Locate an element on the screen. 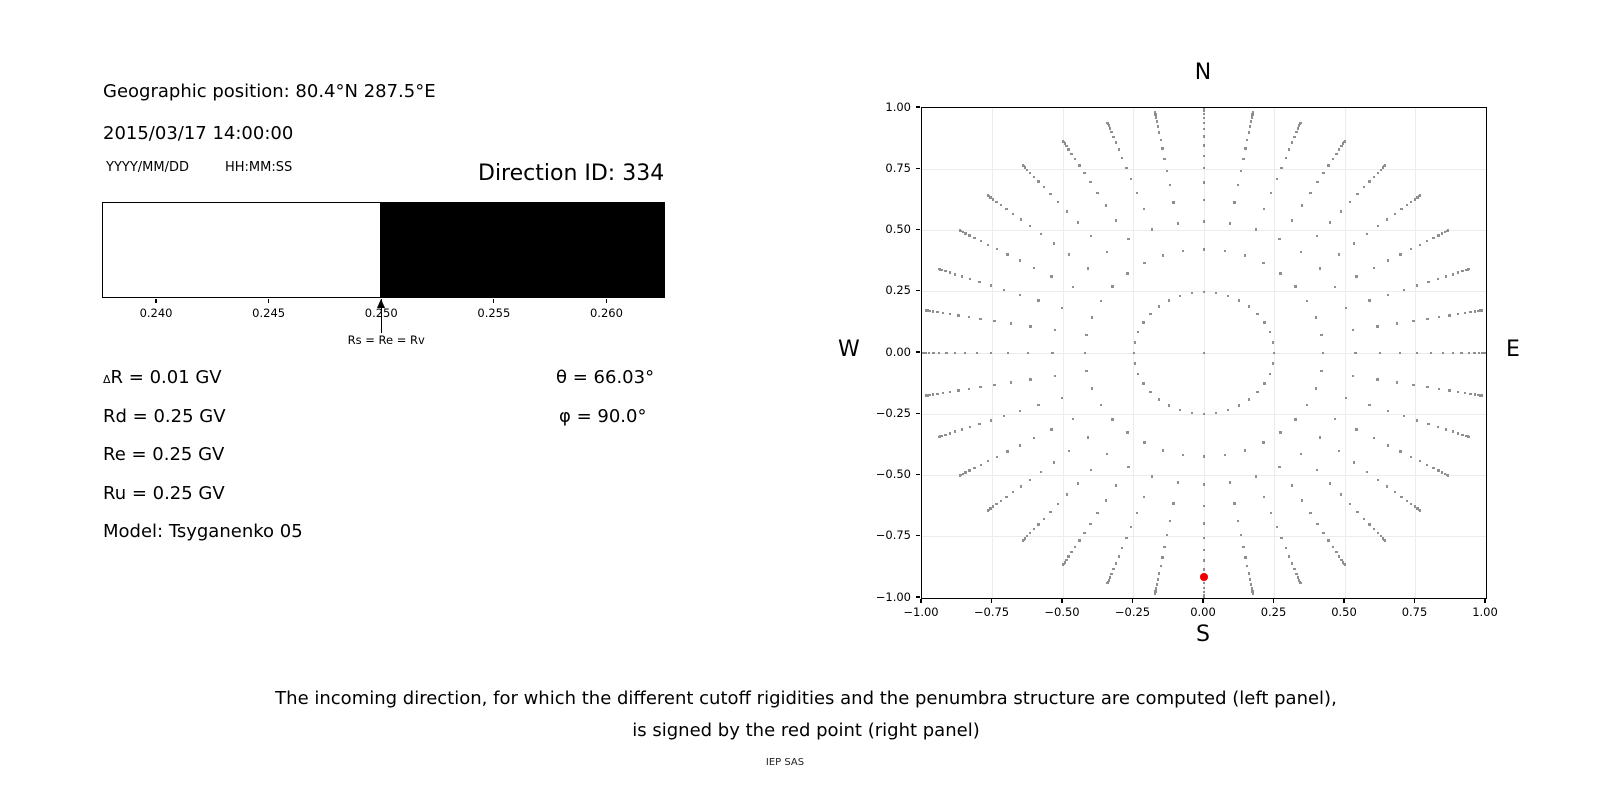 This screenshot has height=800, width=1600. penumbra-forbidden-band is located at coordinates (522, 250).